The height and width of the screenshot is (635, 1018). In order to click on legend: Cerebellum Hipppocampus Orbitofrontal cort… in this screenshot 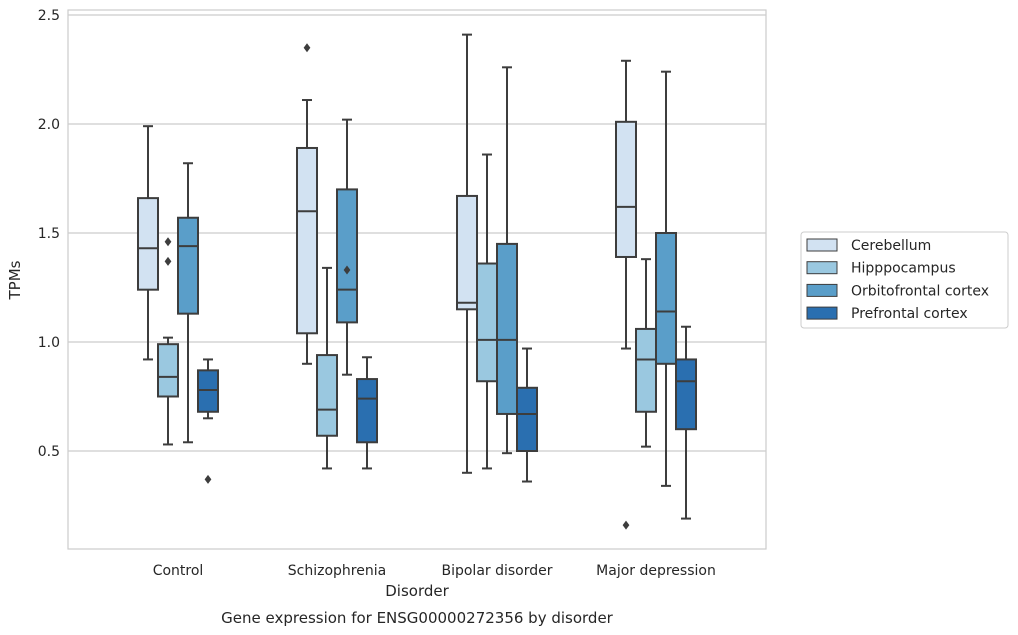, I will do `click(904, 280)`.